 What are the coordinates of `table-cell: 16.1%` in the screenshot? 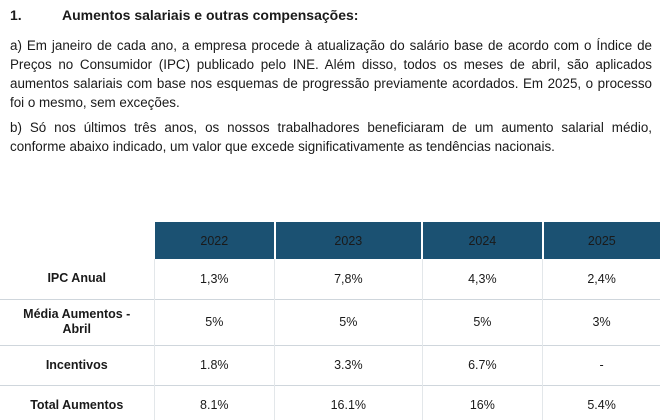 It's located at (348, 402).